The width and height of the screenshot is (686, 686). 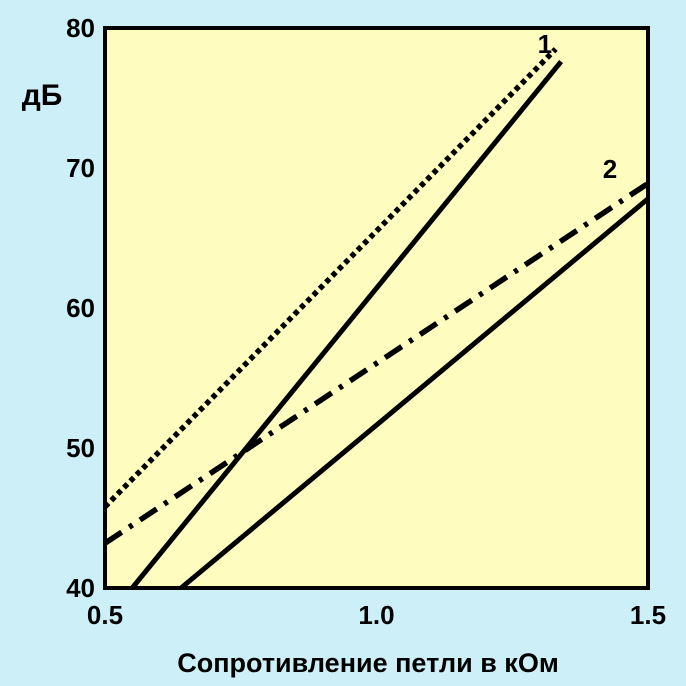 I want to click on y-tick-label: 70, so click(x=80, y=168).